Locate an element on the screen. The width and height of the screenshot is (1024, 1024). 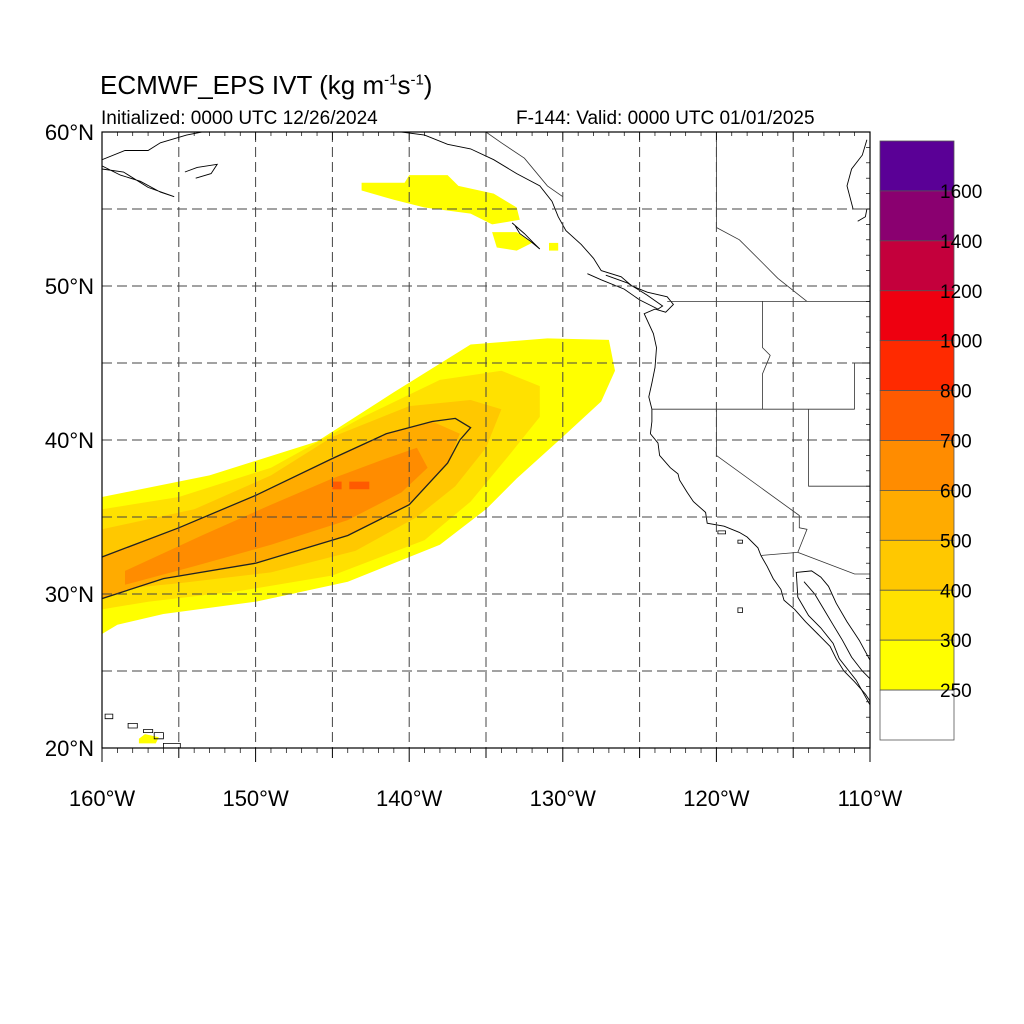
colorbar-label: 500 is located at coordinates (956, 541).